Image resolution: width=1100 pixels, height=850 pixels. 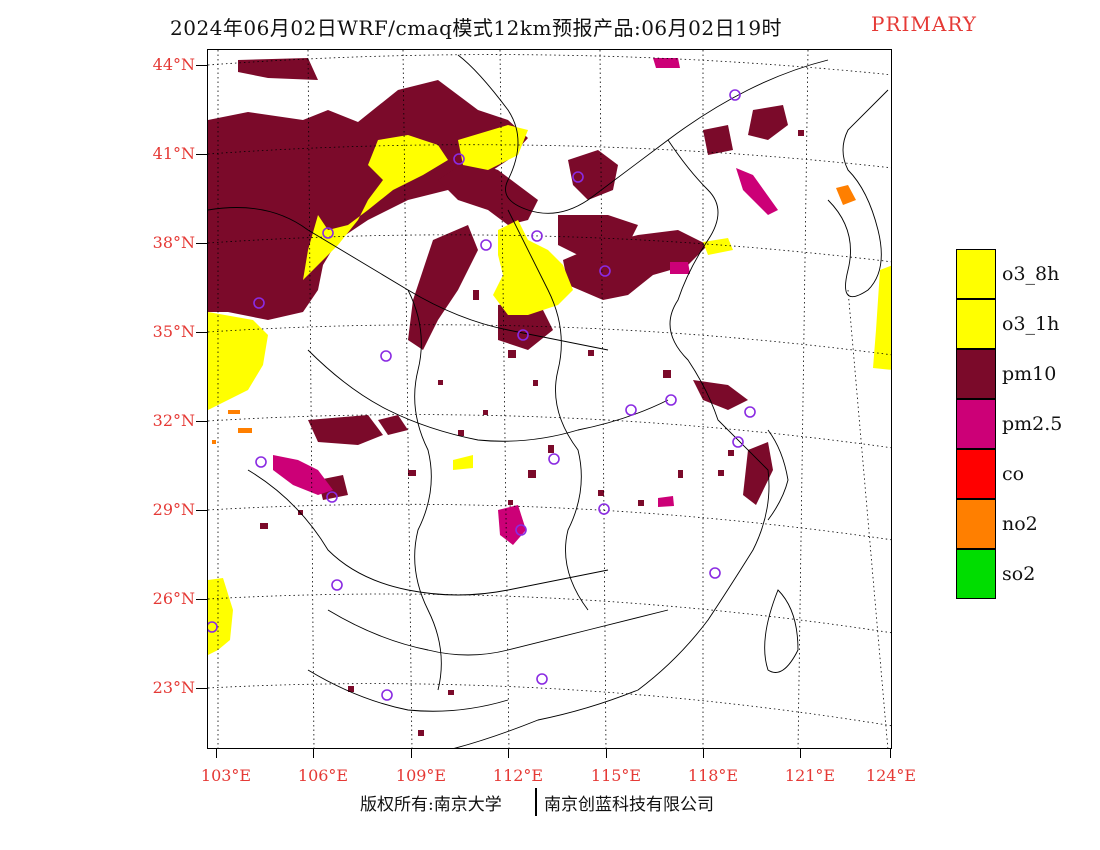 What do you see at coordinates (1020, 524) in the screenshot?
I see `legend-label: no2` at bounding box center [1020, 524].